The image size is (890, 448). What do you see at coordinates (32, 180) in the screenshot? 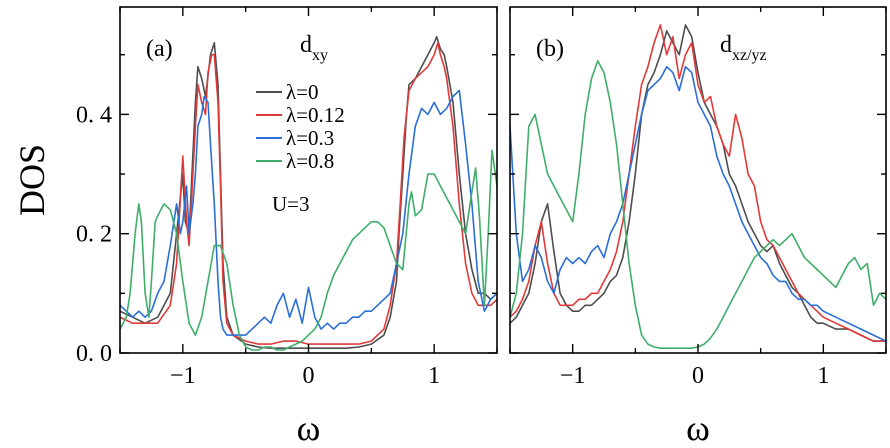
I see `y-axis-title: DOS` at bounding box center [32, 180].